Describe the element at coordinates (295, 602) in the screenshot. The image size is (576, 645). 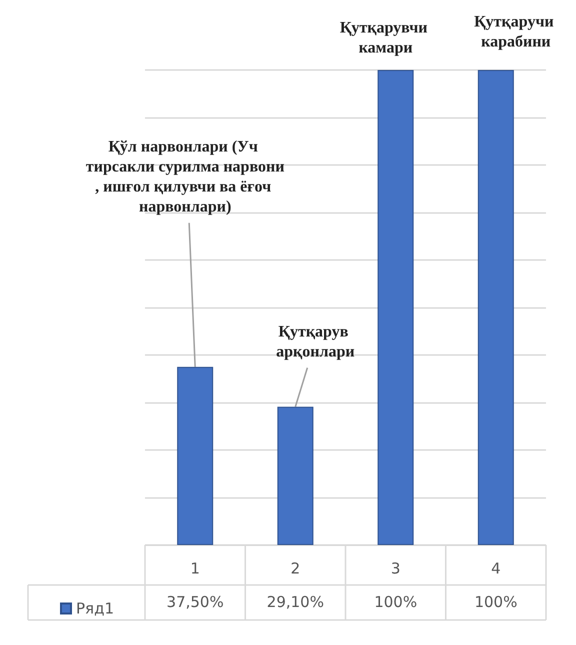
I see `data-label: 29,10%` at that location.